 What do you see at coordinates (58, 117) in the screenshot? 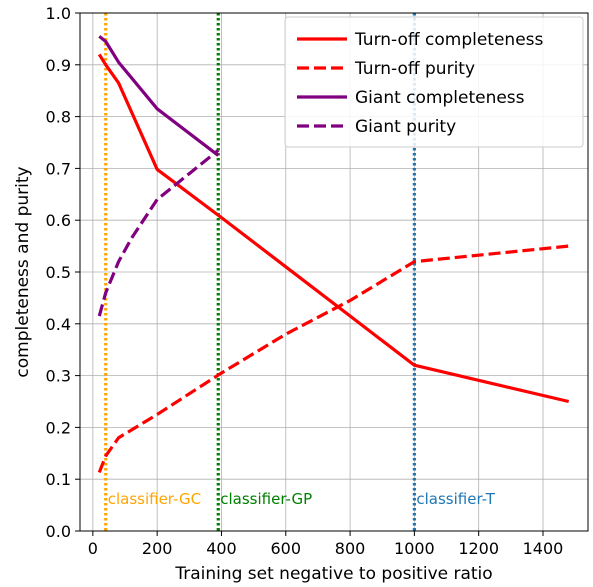
I see `y-tick-label: 0.8` at bounding box center [58, 117].